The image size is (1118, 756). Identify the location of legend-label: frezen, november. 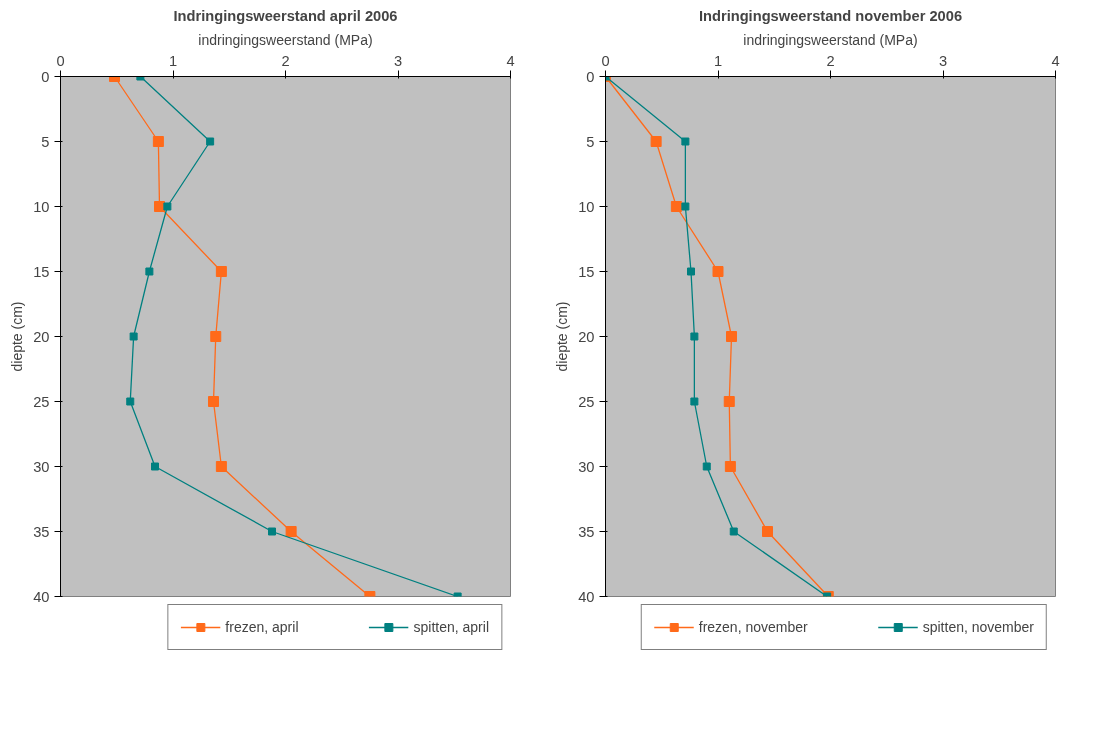
(753, 627).